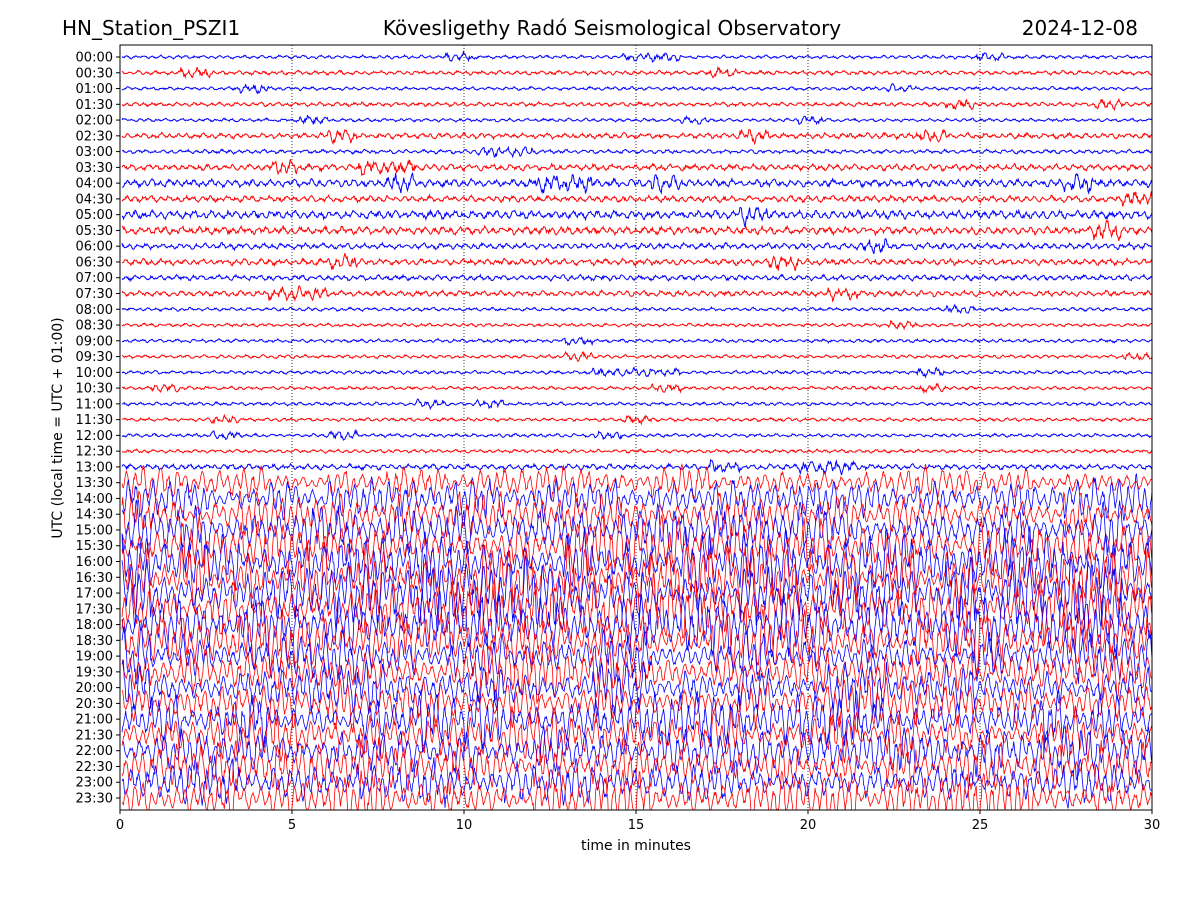 The width and height of the screenshot is (1200, 900). Describe the element at coordinates (94, 530) in the screenshot. I see `y-tick-label: 15:00` at that location.